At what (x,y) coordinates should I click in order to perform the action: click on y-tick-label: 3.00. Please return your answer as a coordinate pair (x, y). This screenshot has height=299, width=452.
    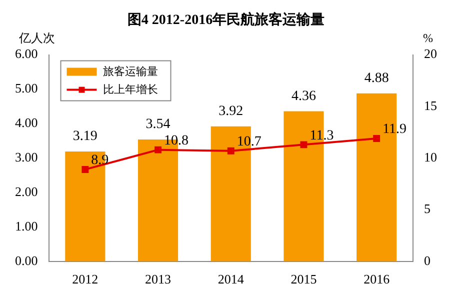
    Looking at the image, I should click on (26, 157).